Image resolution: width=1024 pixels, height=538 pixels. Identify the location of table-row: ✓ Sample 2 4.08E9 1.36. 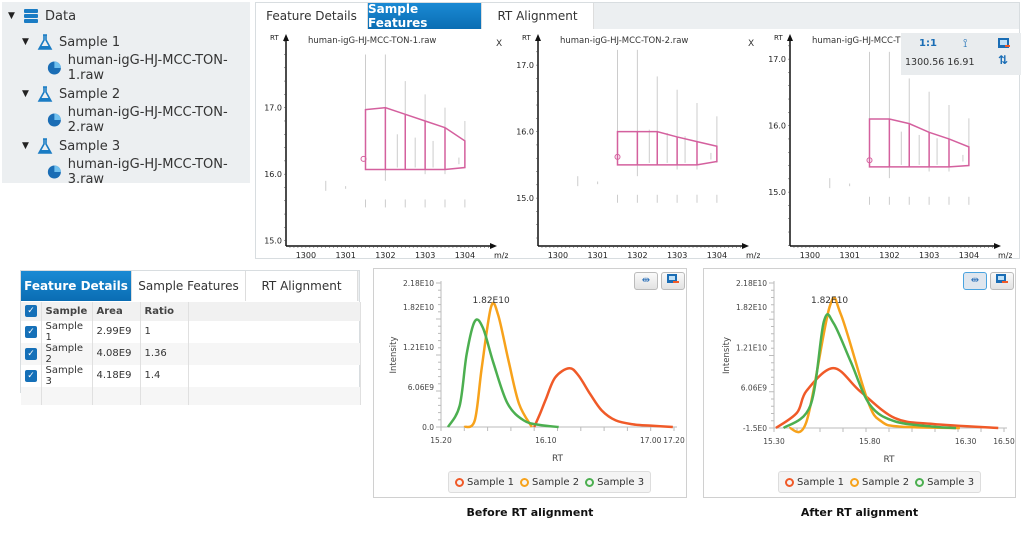
(191, 353).